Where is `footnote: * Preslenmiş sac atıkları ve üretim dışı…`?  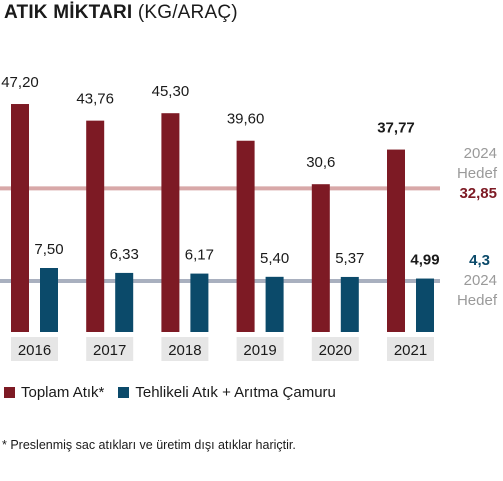 footnote: * Preslenmiş sac atıkları ve üretim dışı… is located at coordinates (149, 445).